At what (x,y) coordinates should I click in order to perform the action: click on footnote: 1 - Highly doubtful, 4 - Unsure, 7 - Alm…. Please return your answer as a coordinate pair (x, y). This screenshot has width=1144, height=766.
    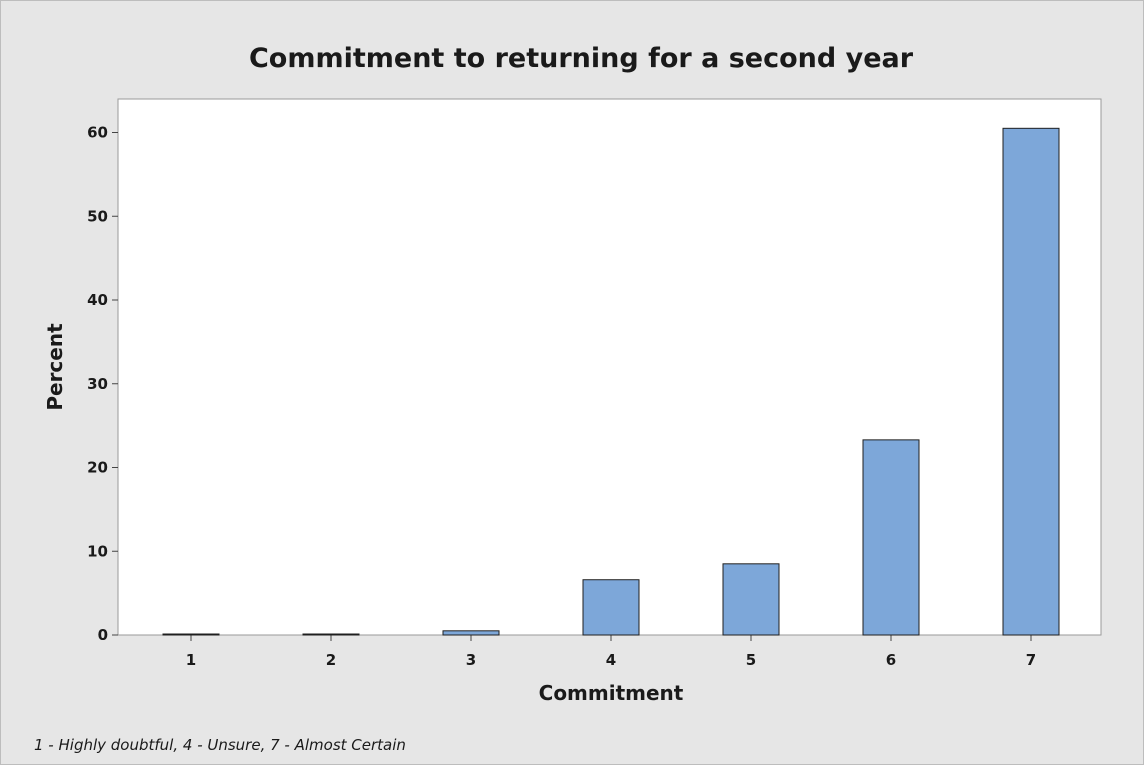
    Looking at the image, I should click on (220, 745).